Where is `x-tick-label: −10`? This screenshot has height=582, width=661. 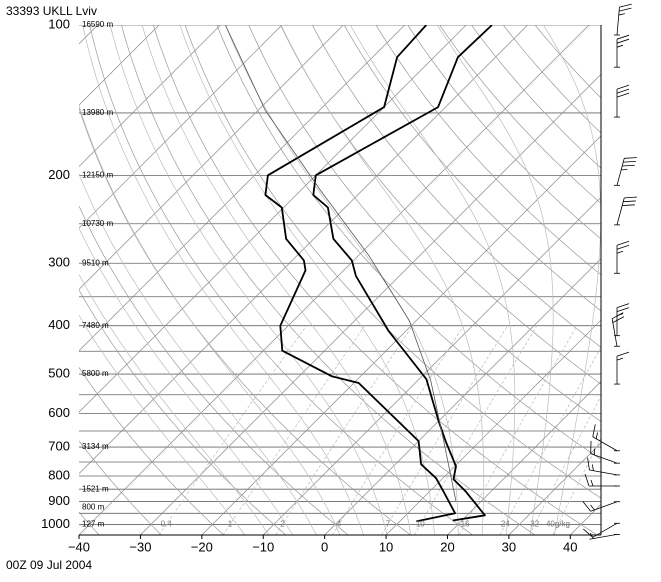 x-tick-label: −10 is located at coordinates (263, 546).